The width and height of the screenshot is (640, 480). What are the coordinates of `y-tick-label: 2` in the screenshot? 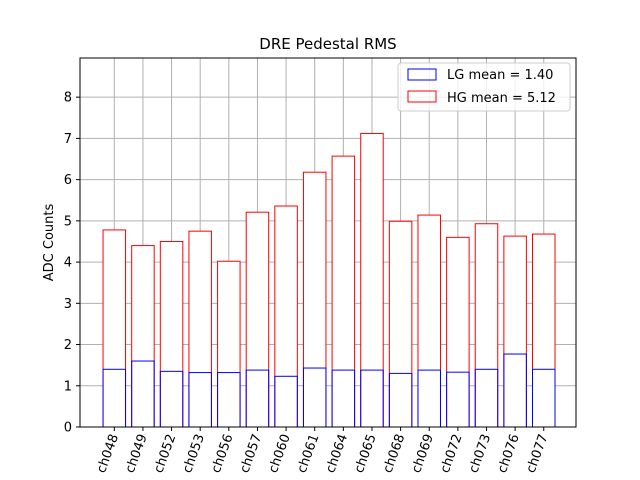 It's located at (68, 345).